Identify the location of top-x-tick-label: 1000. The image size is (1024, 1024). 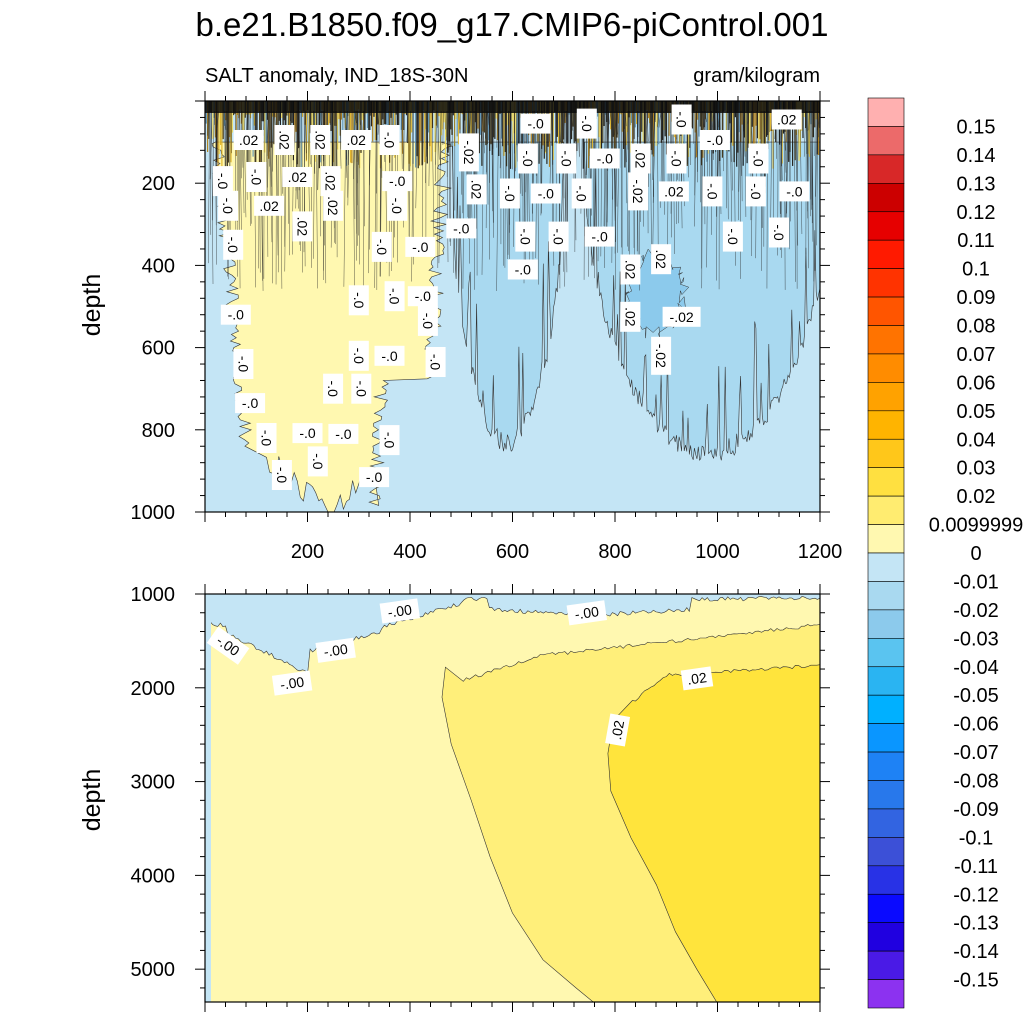
(717, 552).